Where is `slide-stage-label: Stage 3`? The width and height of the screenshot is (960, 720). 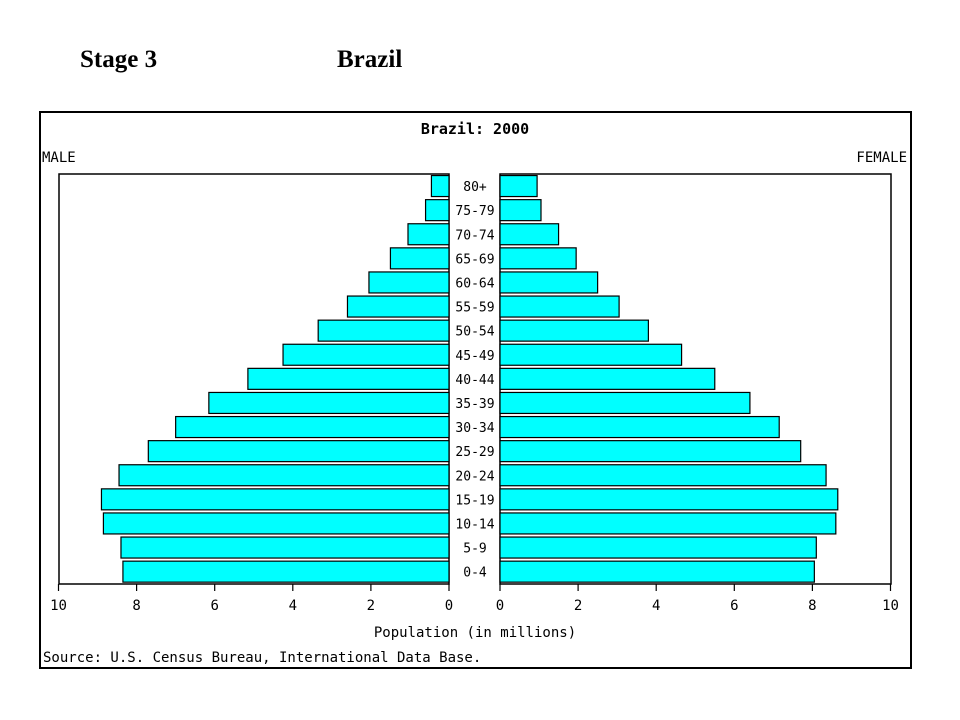 slide-stage-label: Stage 3 is located at coordinates (119, 59).